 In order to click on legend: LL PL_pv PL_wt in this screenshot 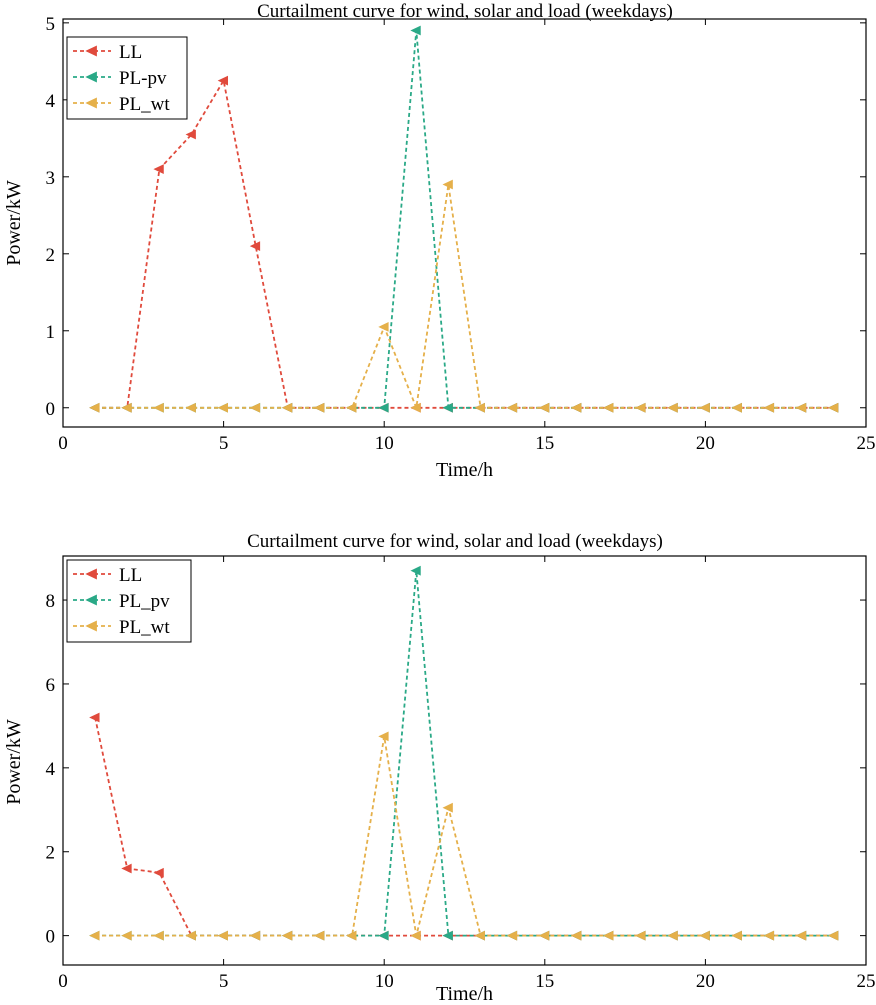, I will do `click(129, 601)`.